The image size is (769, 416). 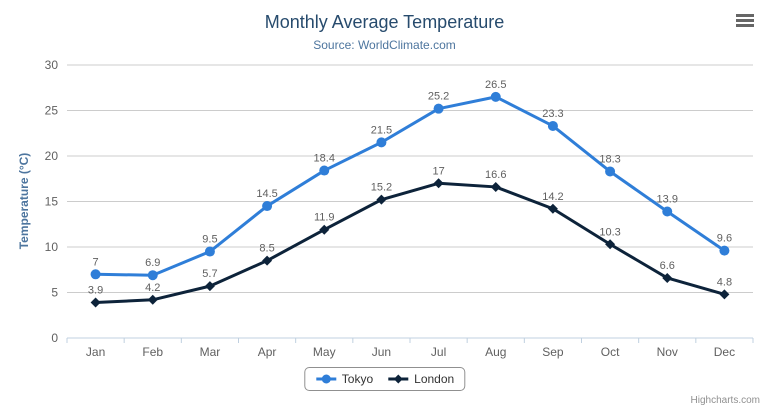 What do you see at coordinates (324, 159) in the screenshot?
I see `data-label: 18.4` at bounding box center [324, 159].